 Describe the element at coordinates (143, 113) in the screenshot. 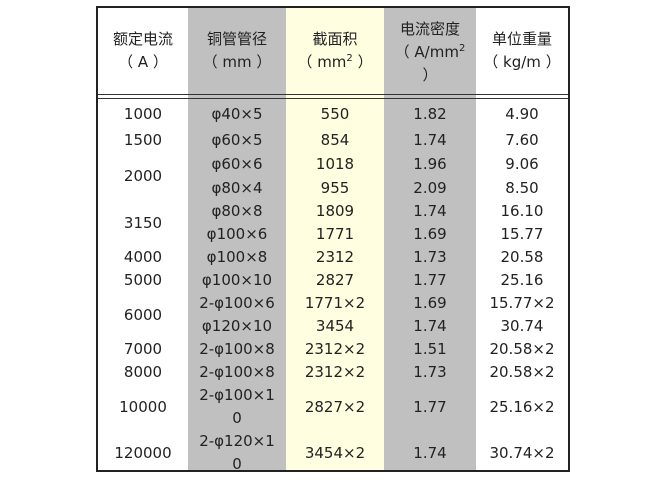

I see `cell-current: 1000` at that location.